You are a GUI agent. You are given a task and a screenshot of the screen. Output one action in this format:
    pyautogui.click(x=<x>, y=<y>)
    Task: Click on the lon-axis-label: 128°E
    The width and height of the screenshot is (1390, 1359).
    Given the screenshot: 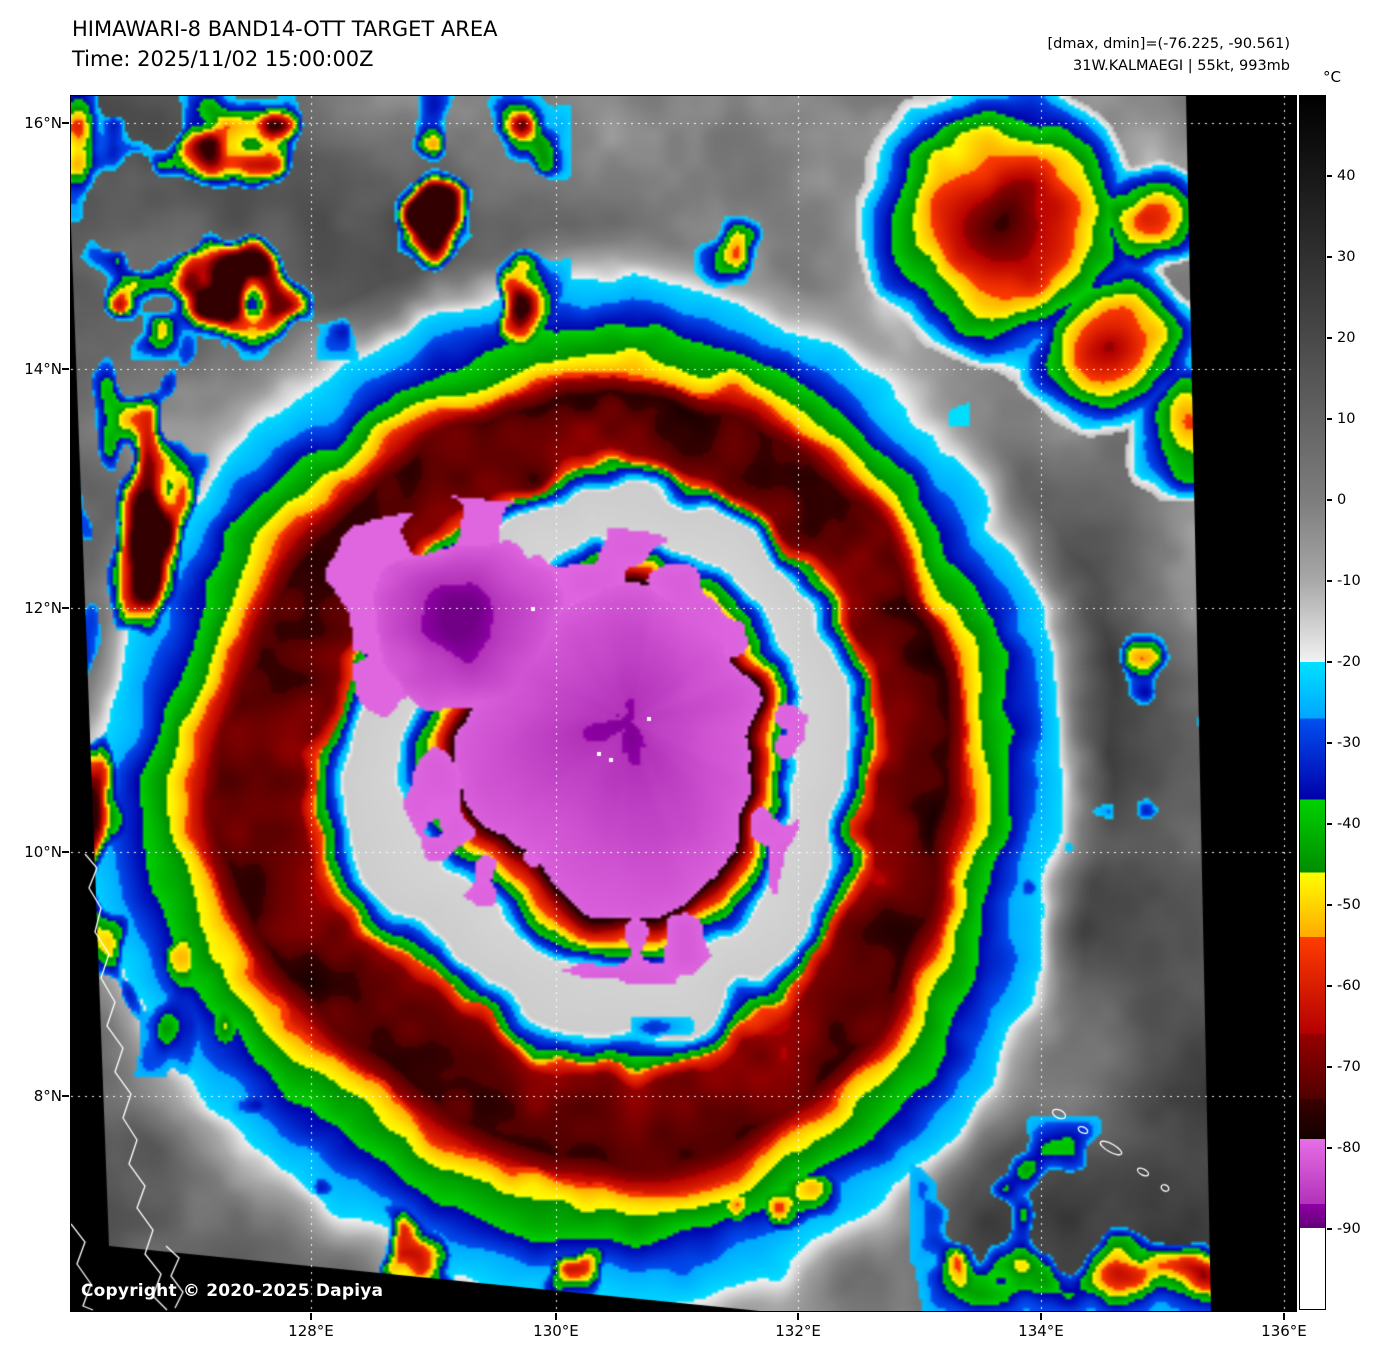 What is the action you would take?
    pyautogui.click(x=311, y=1331)
    